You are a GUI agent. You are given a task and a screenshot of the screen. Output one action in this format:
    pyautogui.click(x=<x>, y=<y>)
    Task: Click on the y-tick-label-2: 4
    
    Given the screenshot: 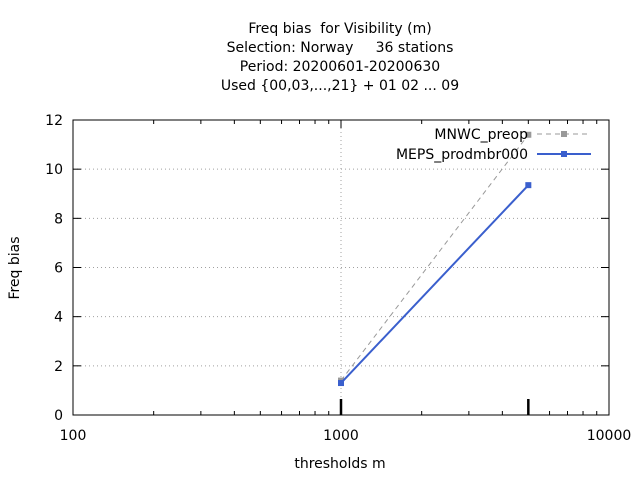 What is the action you would take?
    pyautogui.click(x=58, y=318)
    